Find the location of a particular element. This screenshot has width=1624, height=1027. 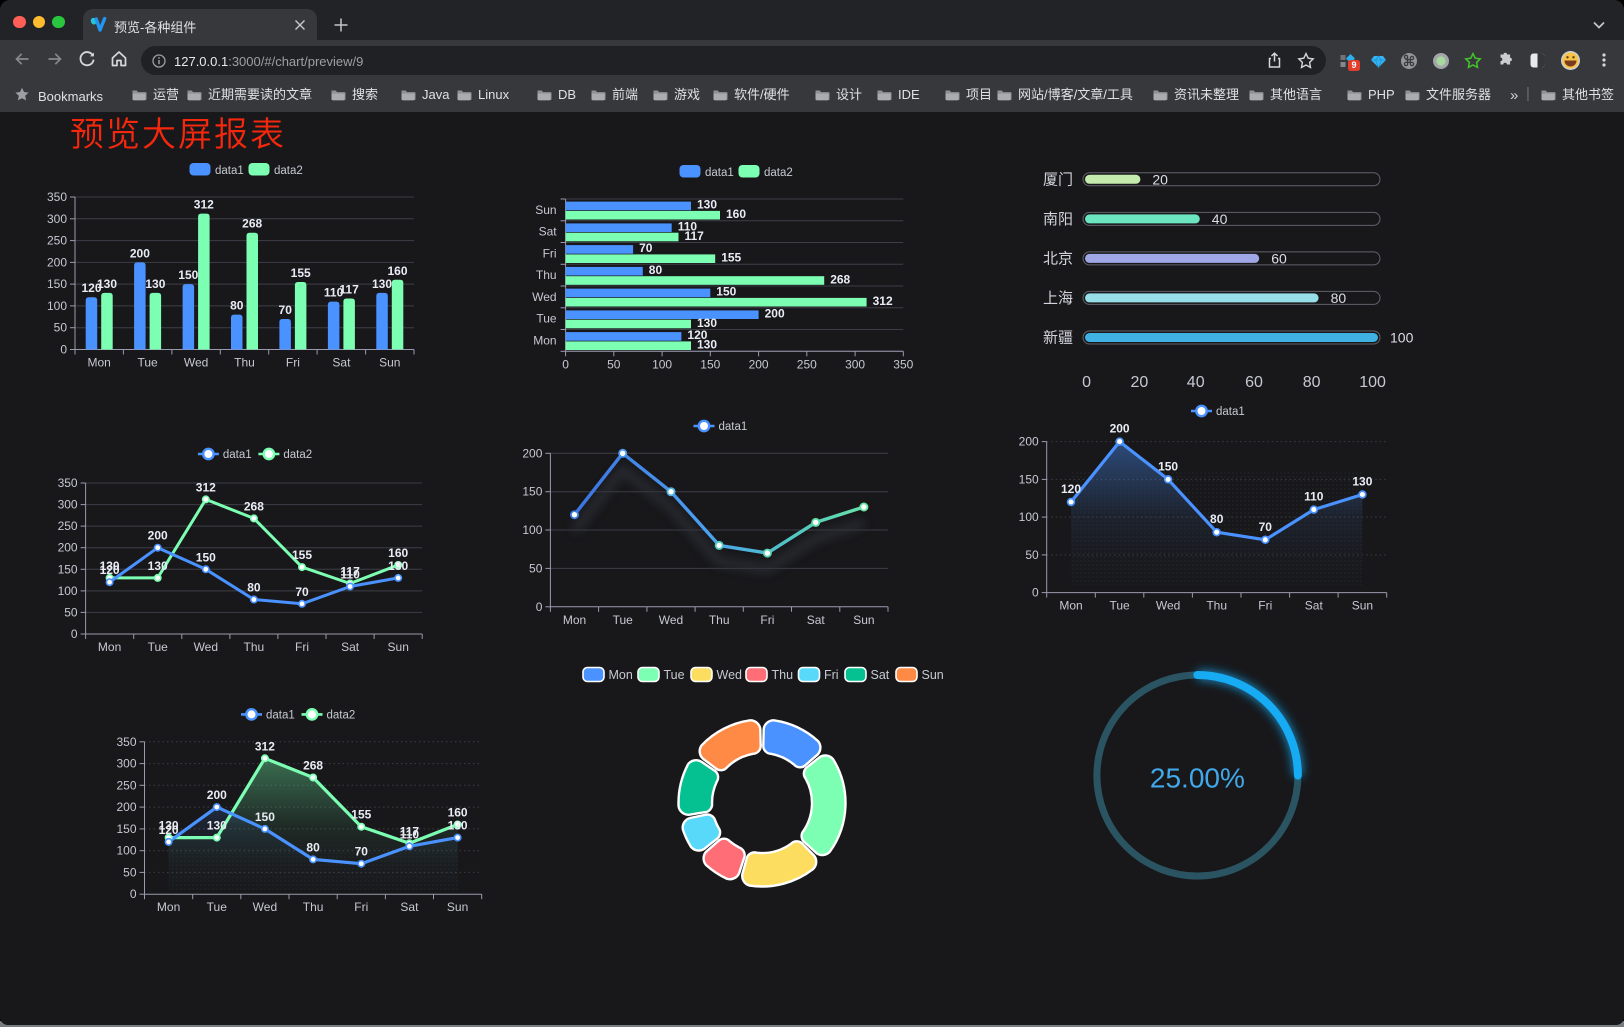

svg-text: 20 is located at coordinates (1140, 382).